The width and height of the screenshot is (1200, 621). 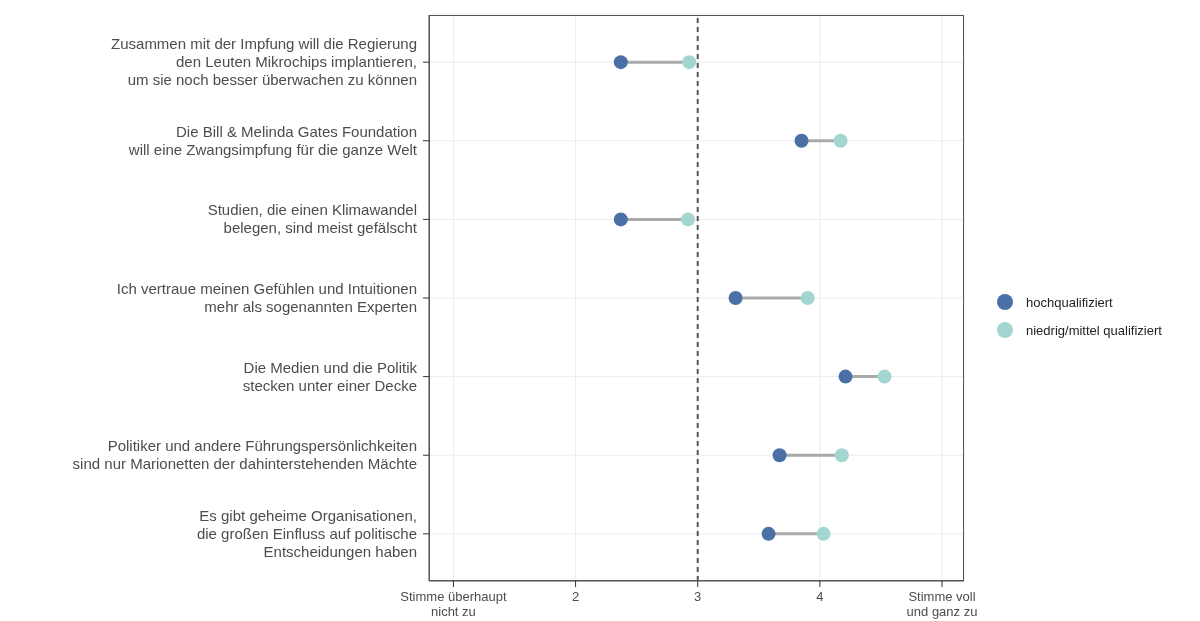 What do you see at coordinates (312, 219) in the screenshot?
I see `y-tick-label: Studien, die einen Klimawandel belegen, sind meist gefälscht` at bounding box center [312, 219].